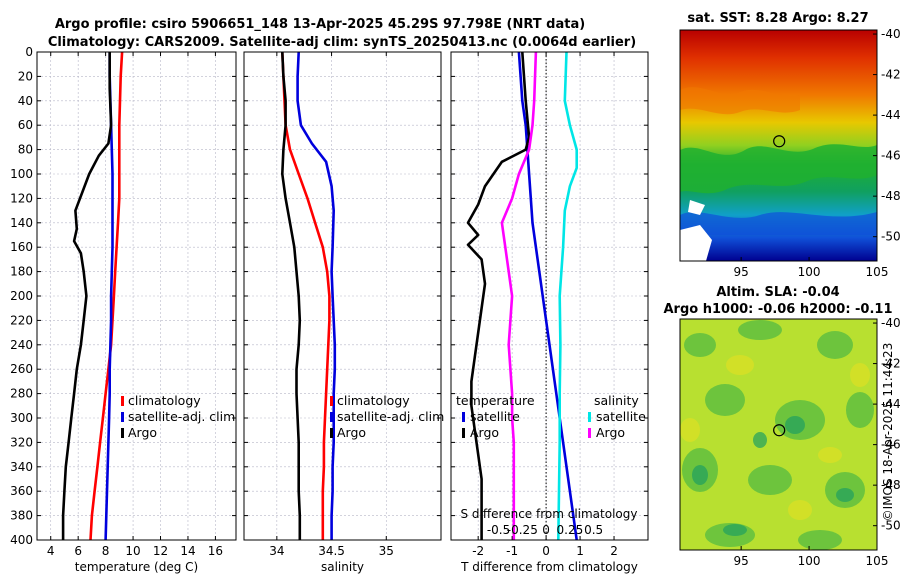 This screenshot has width=900, height=584. I want to click on depth-tick-label: 20, so click(25, 76).